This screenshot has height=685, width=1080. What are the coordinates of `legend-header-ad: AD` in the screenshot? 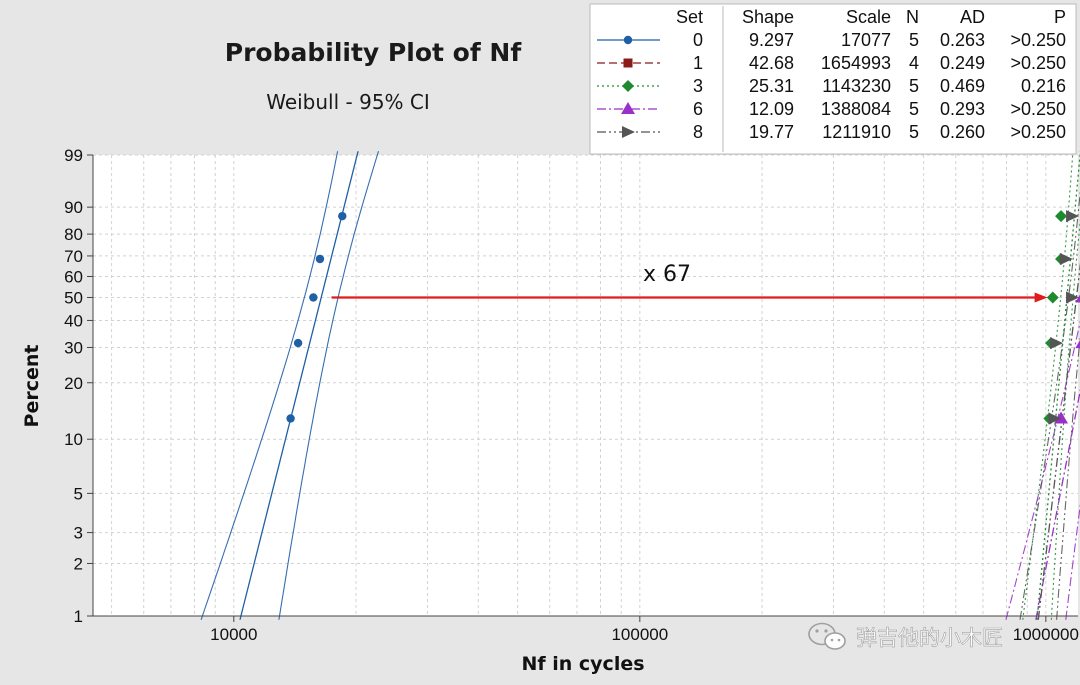 It's located at (972, 17).